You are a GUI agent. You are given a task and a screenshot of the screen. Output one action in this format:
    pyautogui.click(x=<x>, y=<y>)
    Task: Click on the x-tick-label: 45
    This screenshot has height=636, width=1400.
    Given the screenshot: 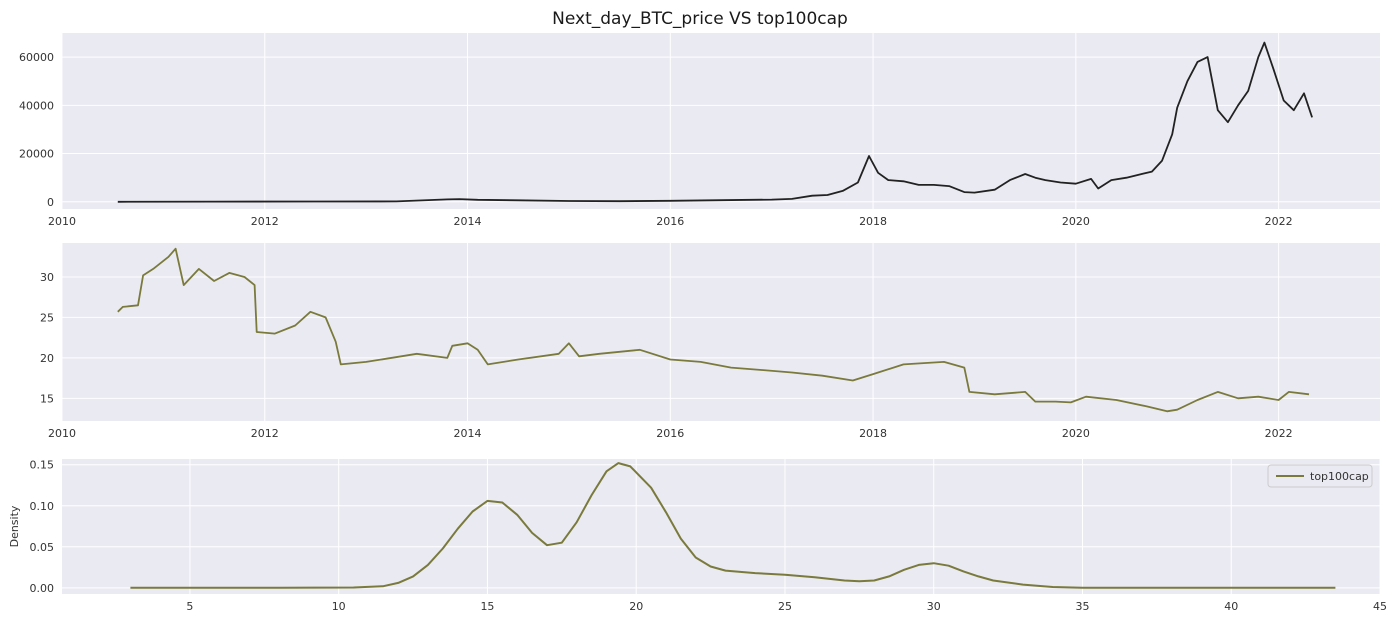 What is the action you would take?
    pyautogui.click(x=1380, y=606)
    